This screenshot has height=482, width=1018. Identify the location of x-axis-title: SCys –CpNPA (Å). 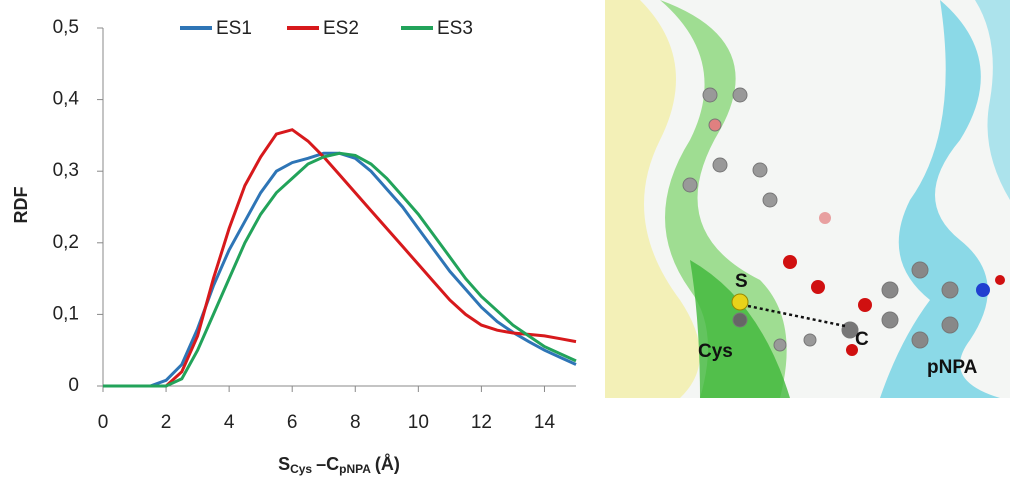
(339, 465).